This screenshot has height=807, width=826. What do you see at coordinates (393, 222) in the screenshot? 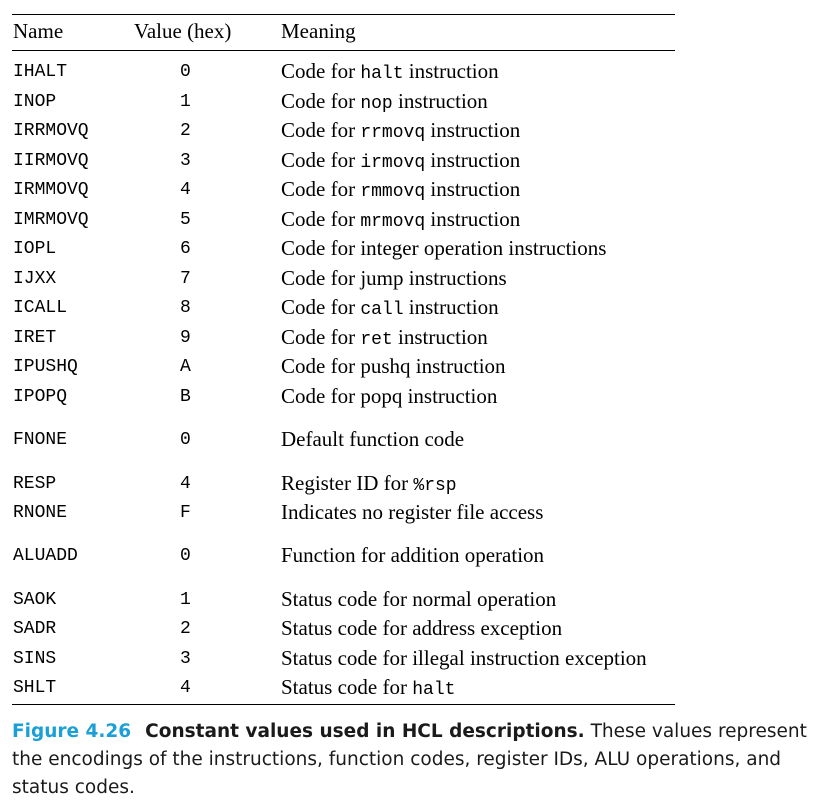
I see `meaning-code: mrmovq` at bounding box center [393, 222].